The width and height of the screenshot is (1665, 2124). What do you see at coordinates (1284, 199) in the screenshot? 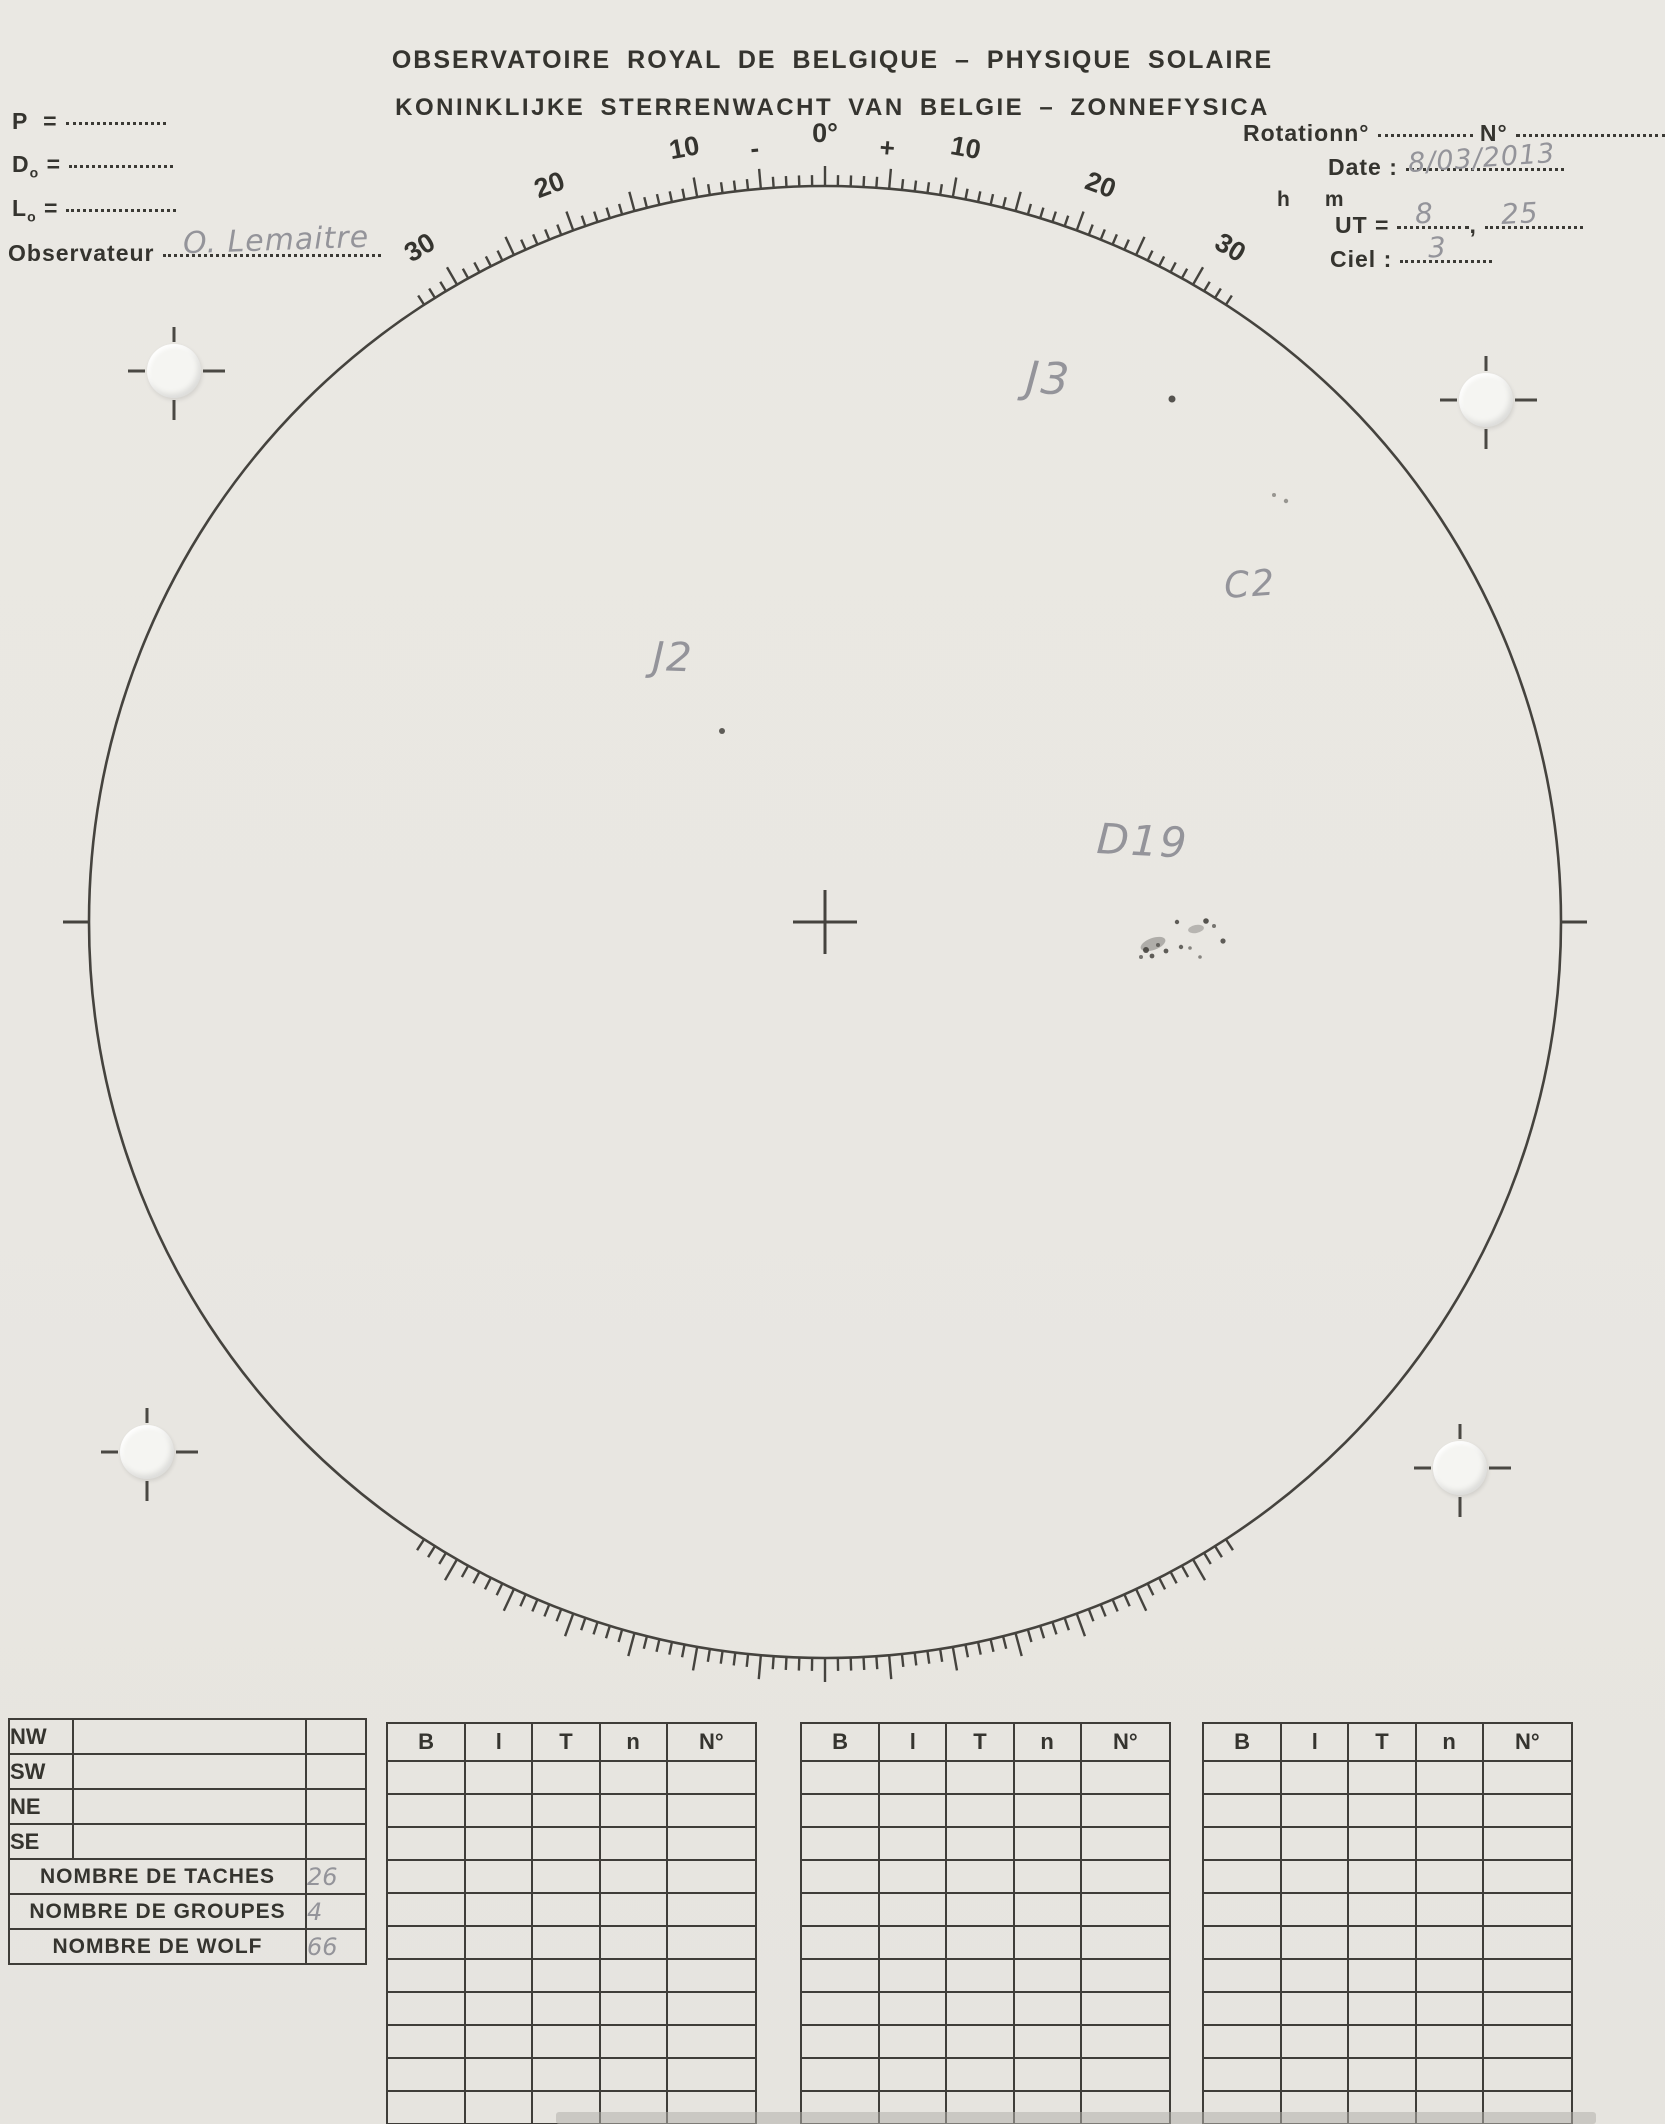
I see `hour-unit-label: h` at bounding box center [1284, 199].